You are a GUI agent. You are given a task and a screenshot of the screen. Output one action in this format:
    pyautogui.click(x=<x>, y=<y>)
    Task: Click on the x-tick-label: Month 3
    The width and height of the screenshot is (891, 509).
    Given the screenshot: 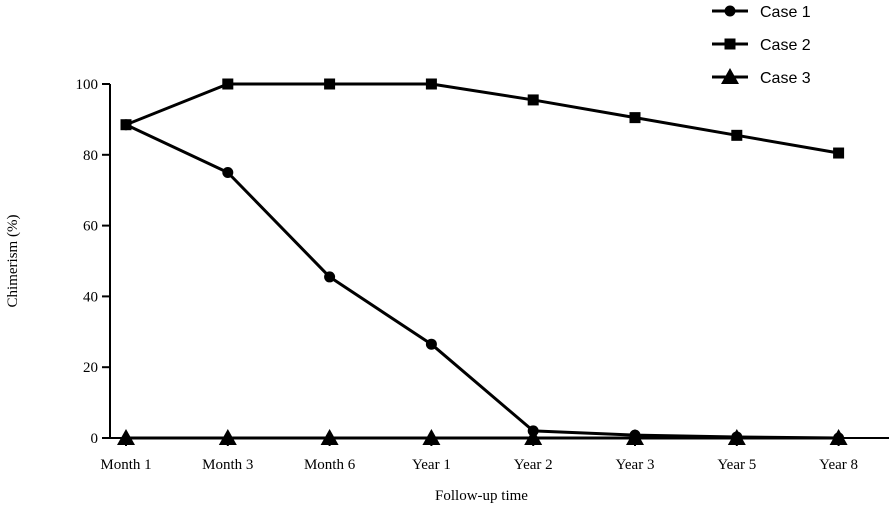 What is the action you would take?
    pyautogui.click(x=227, y=465)
    